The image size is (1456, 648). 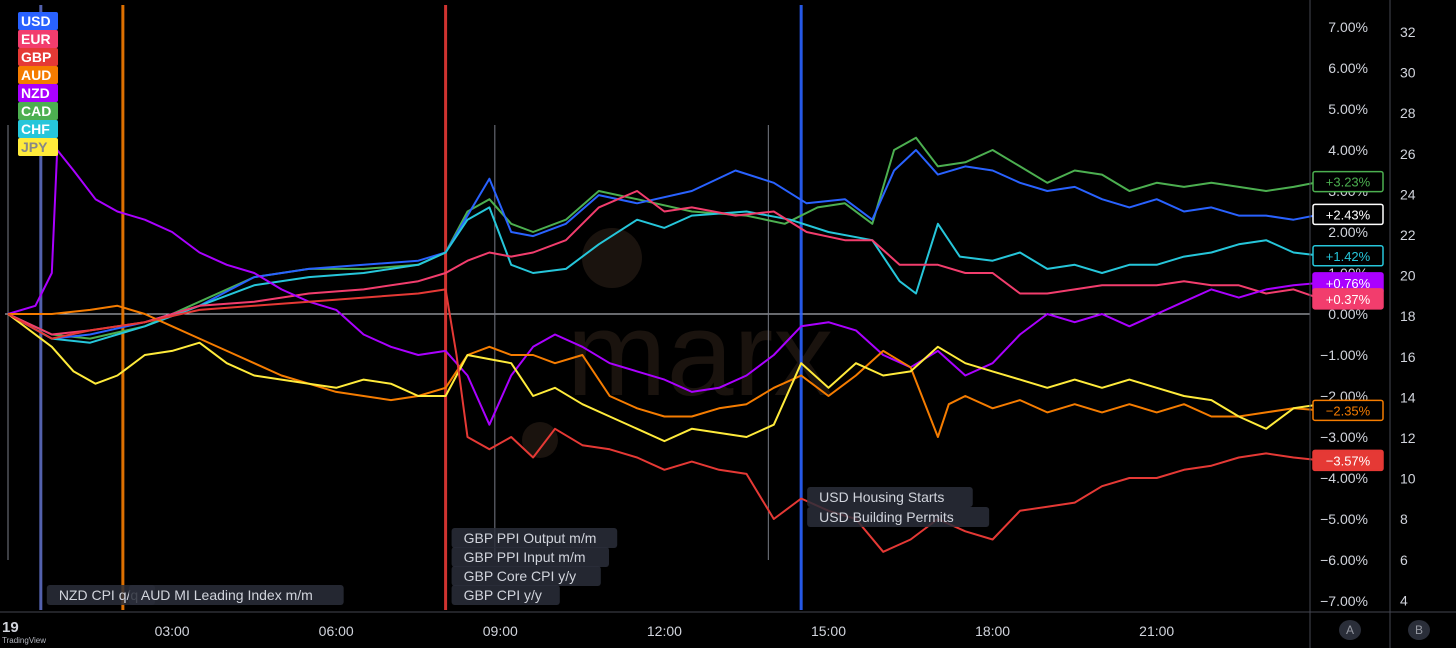 What do you see at coordinates (1408, 438) in the screenshot?
I see `b-scale-tick-label: 12` at bounding box center [1408, 438].